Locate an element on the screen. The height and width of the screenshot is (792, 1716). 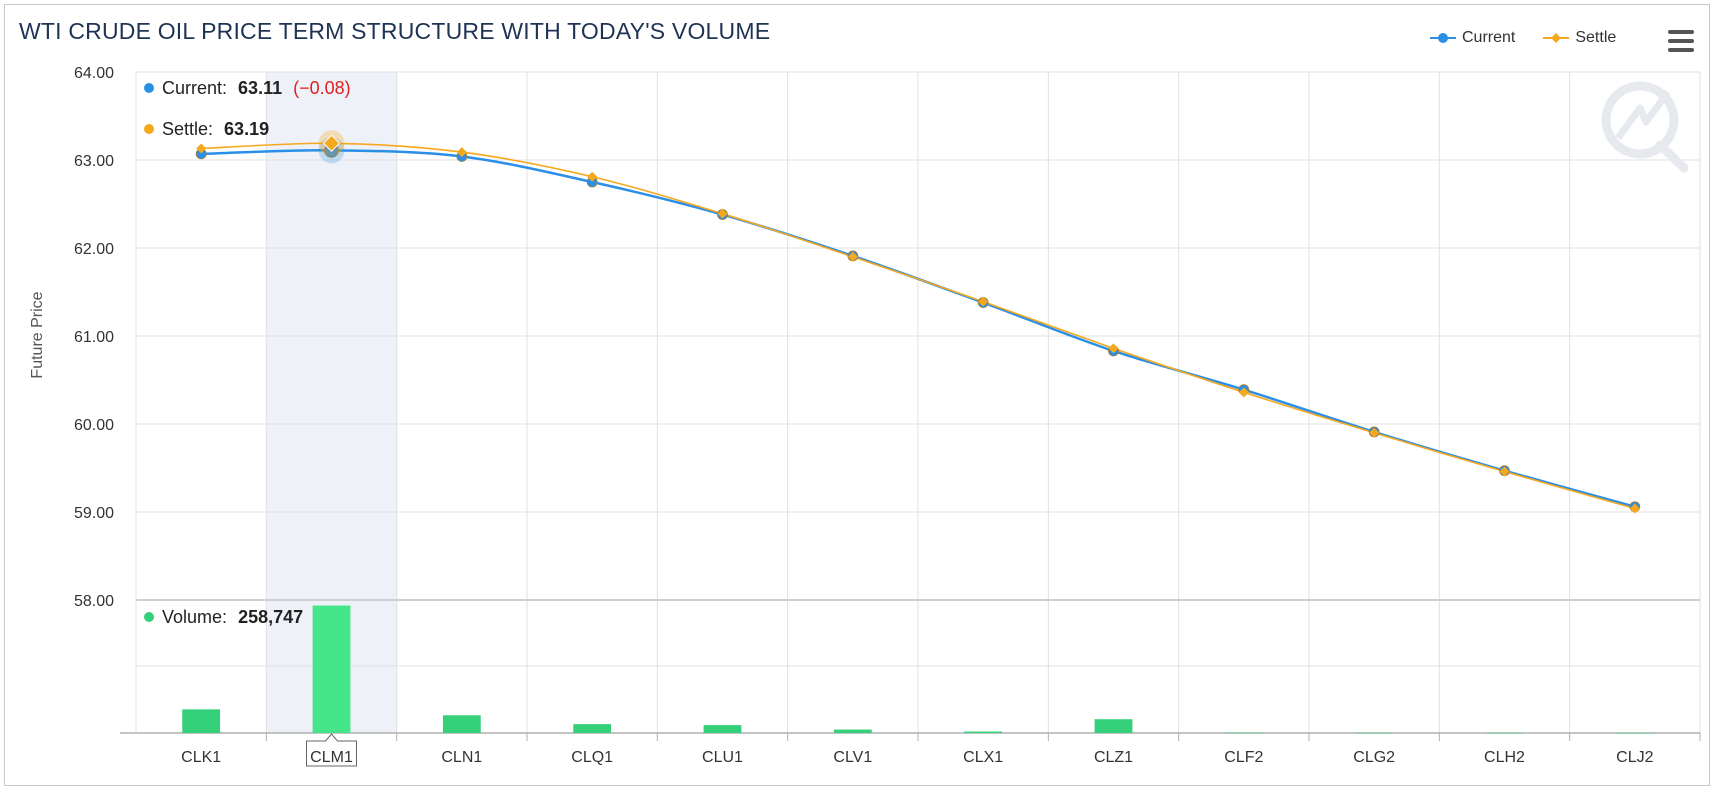
legend-item-current: Current is located at coordinates (1472, 38).